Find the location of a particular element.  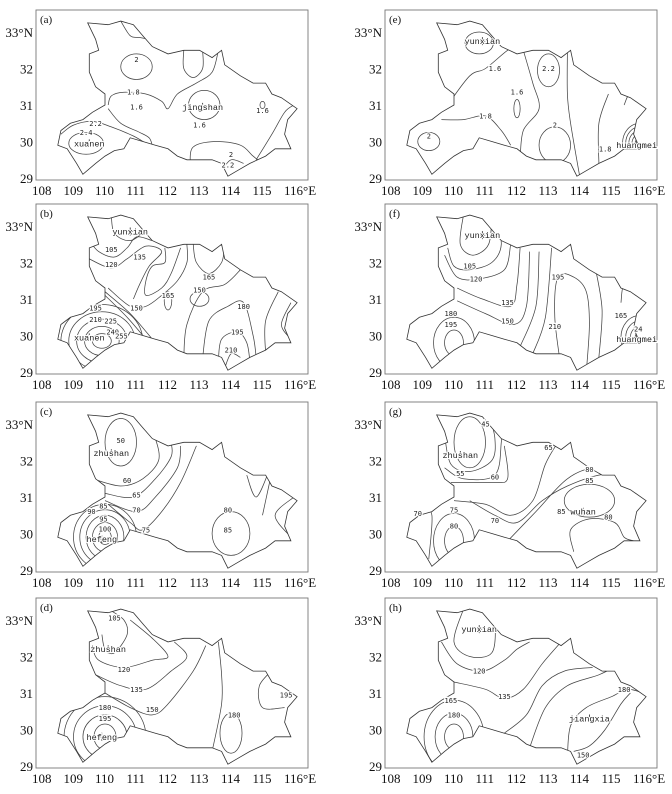

contour-label: 225 is located at coordinates (110, 321).